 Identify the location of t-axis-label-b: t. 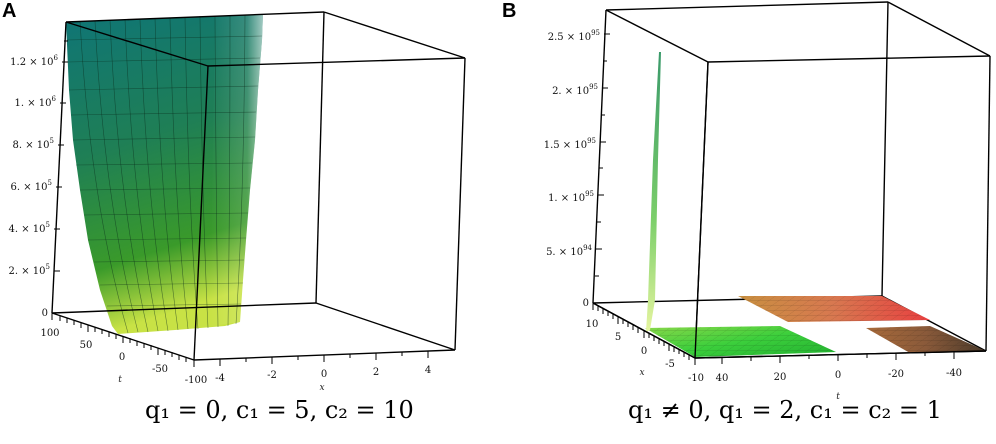
(838, 396).